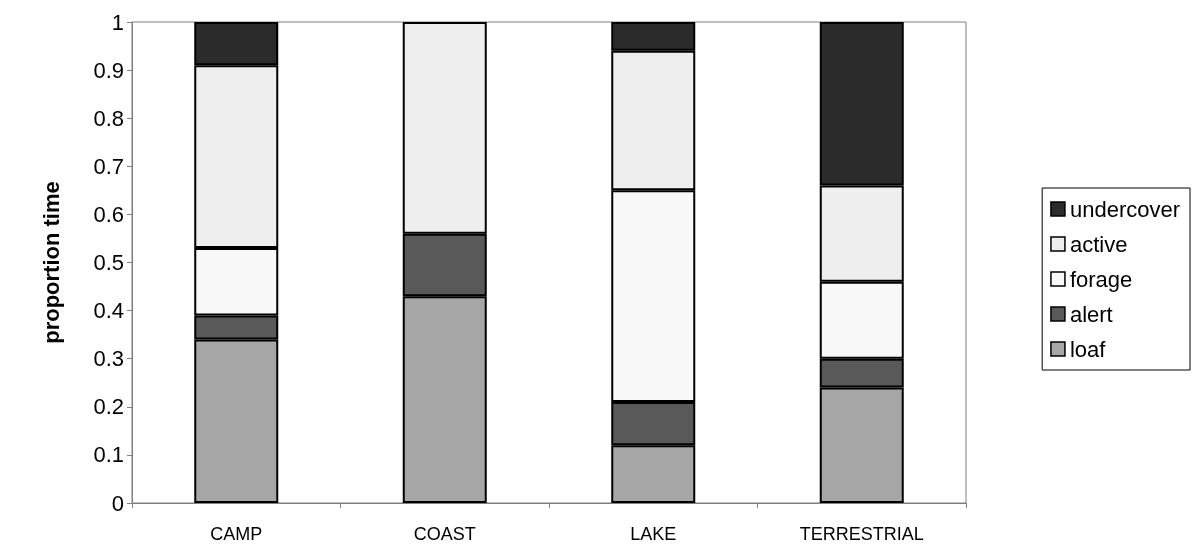 The image size is (1192, 558). I want to click on y-axis-title: proportion time, so click(51, 262).